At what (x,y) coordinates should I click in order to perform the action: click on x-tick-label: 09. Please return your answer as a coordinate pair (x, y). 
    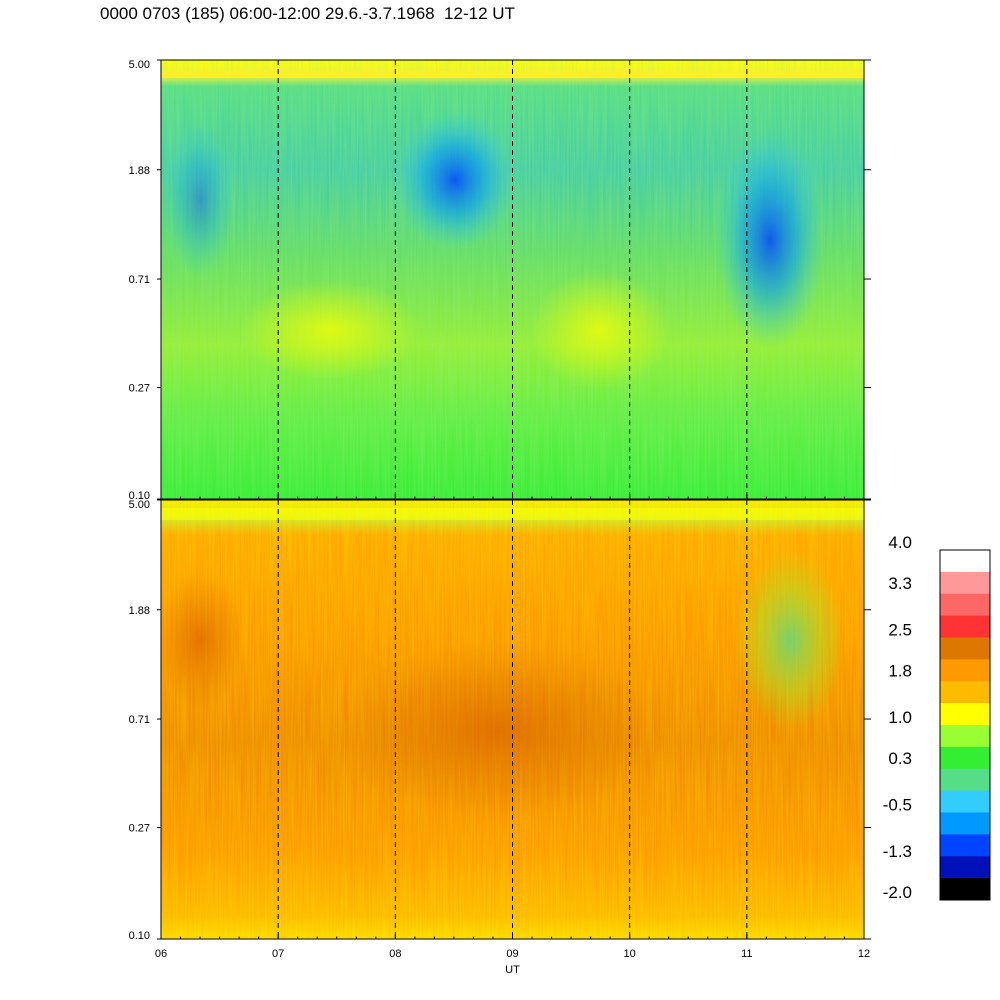
    Looking at the image, I should click on (512, 954).